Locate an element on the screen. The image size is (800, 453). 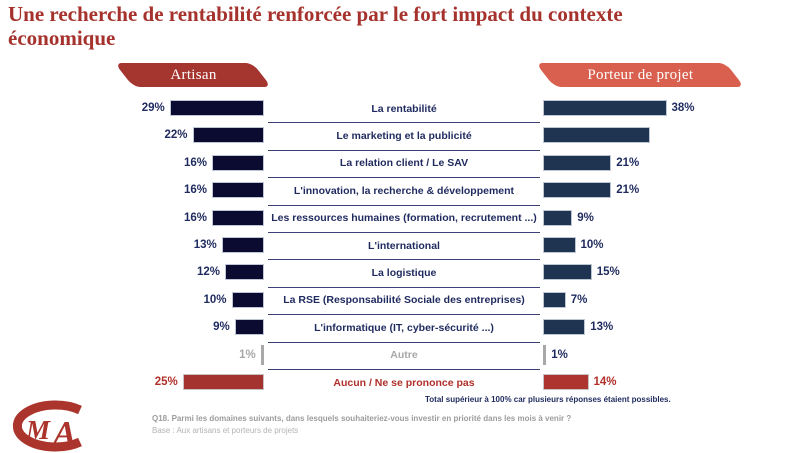
chart-row: 22% Le marketing et la publicité is located at coordinates (400, 136).